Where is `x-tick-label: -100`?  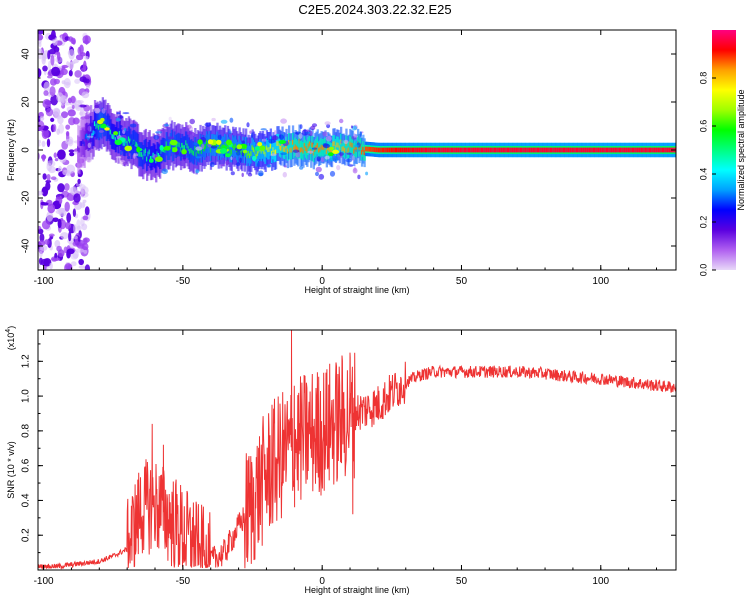 x-tick-label: -100 is located at coordinates (44, 581).